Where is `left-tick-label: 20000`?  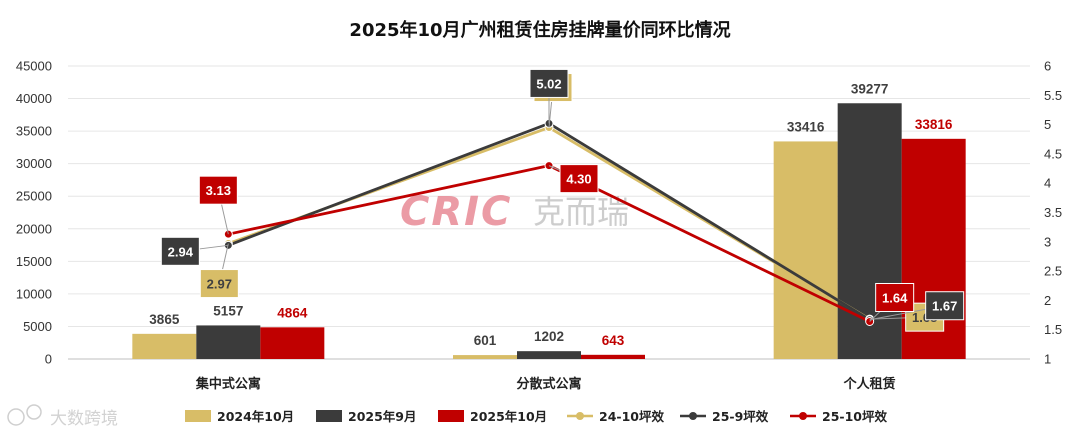 left-tick-label: 20000 is located at coordinates (34, 228).